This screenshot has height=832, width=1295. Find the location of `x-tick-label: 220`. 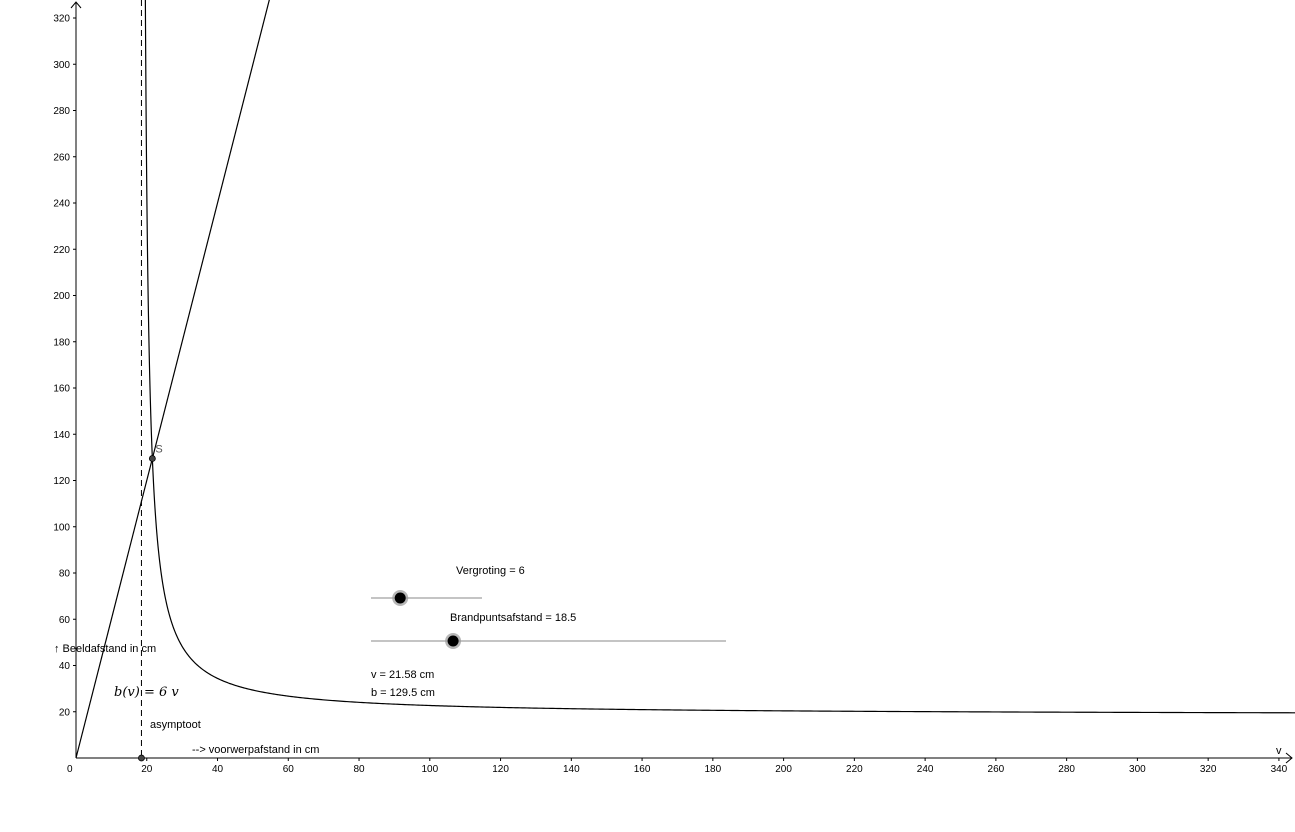

x-tick-label: 220 is located at coordinates (854, 769).